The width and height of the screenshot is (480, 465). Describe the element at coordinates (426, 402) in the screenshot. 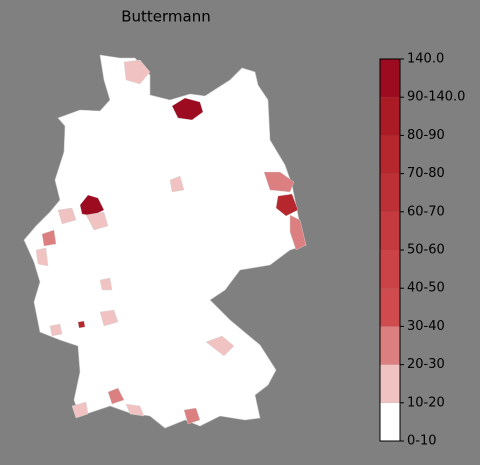

I see `colorbar-label: 10-20` at that location.